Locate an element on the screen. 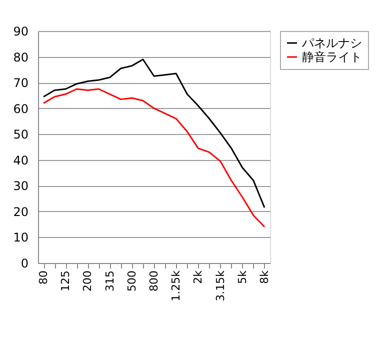  x-tick-label: 500 is located at coordinates (131, 281).